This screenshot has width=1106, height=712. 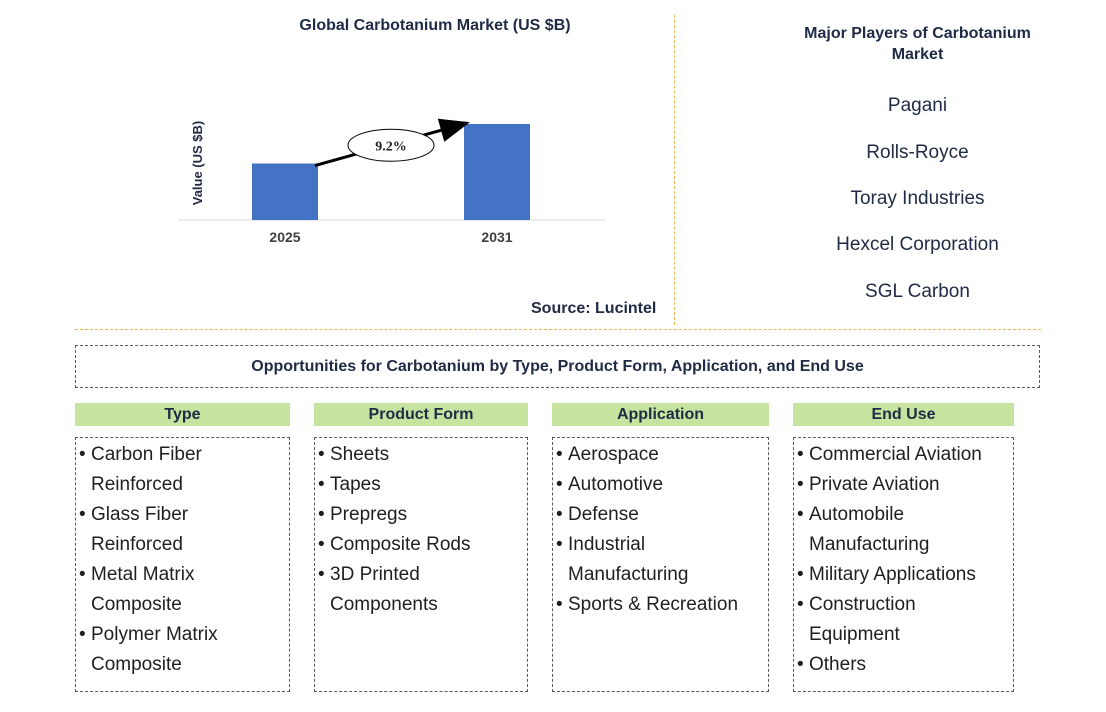 I want to click on player-item: Hexcel Corporation, so click(x=917, y=244).